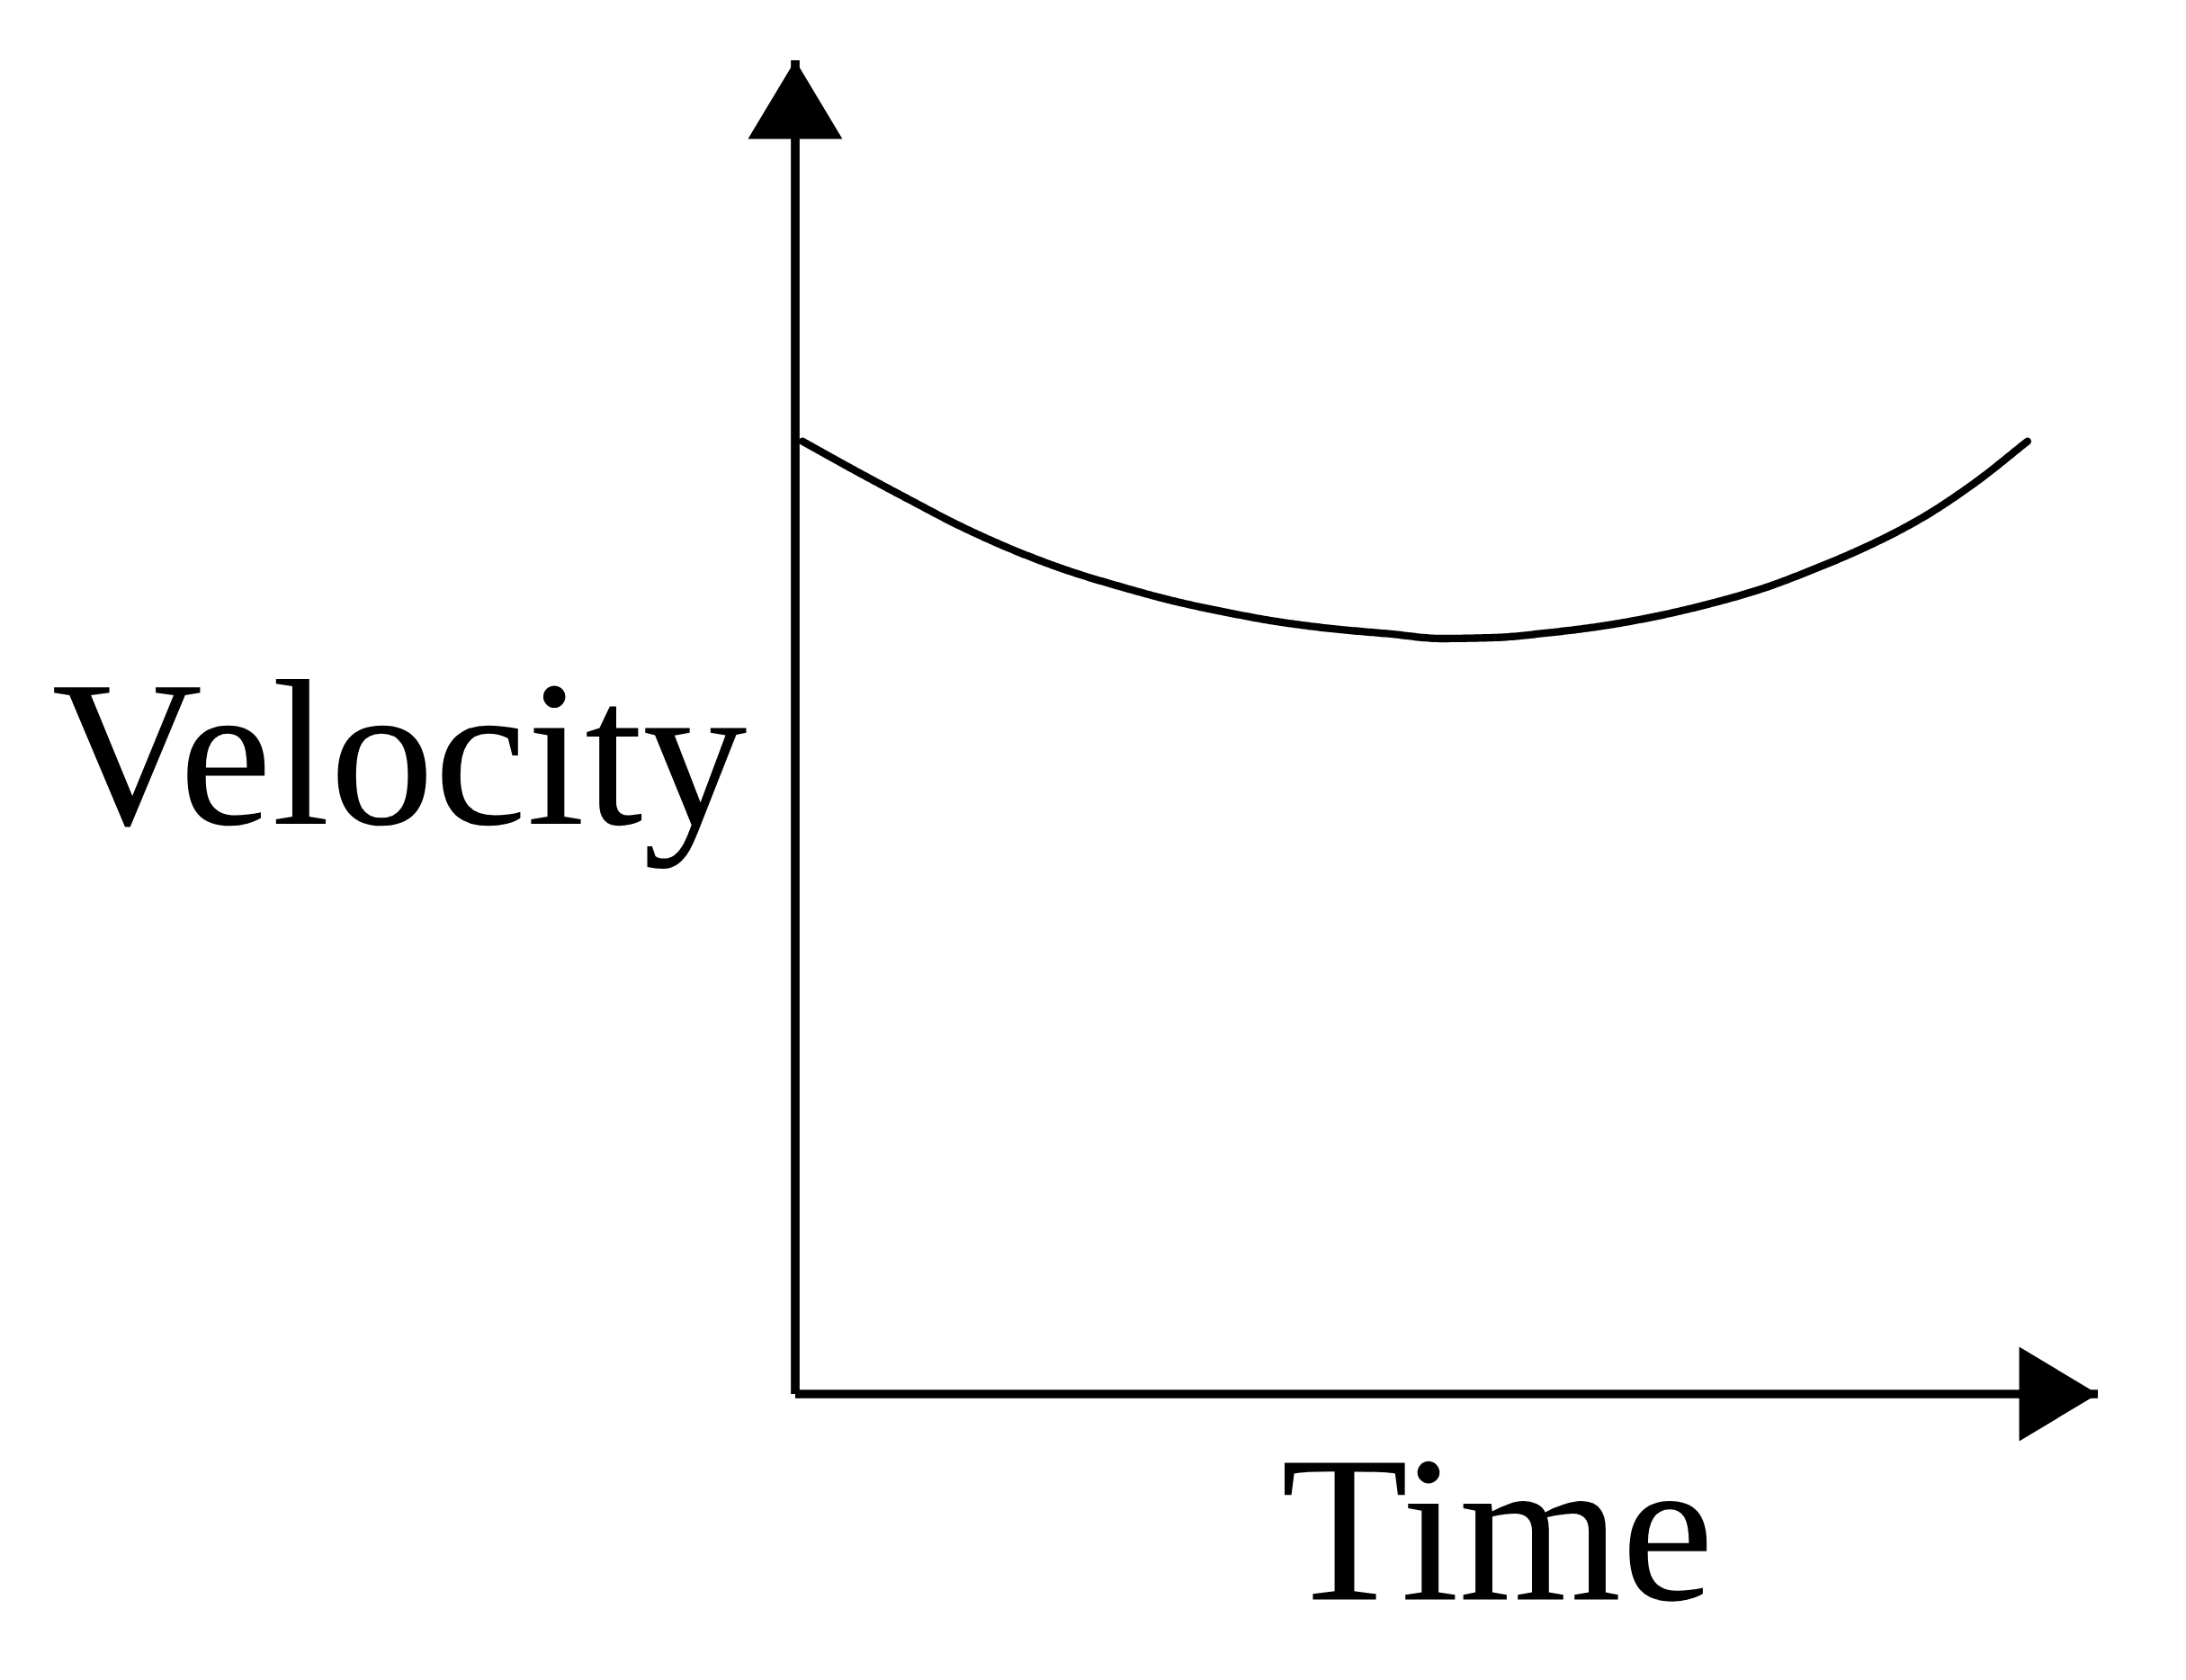  What do you see at coordinates (1496, 1532) in the screenshot?
I see `x-axis-title: Time` at bounding box center [1496, 1532].